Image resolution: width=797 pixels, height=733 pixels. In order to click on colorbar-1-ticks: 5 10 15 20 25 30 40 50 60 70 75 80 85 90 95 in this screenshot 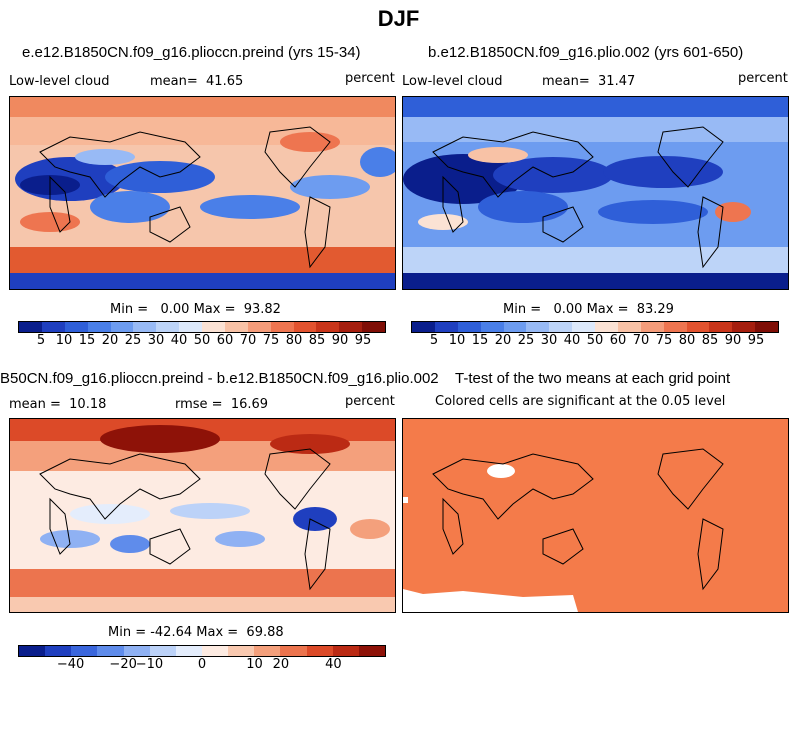, I will do `click(202, 341)`.